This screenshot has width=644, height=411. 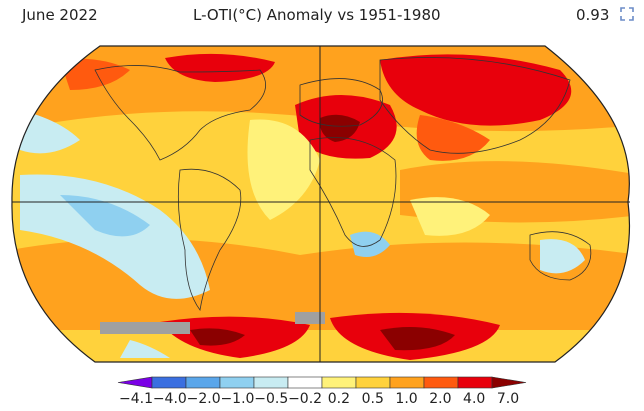 What do you see at coordinates (339, 128) in the screenshot?
I see `europe-dark-red-patch` at bounding box center [339, 128].